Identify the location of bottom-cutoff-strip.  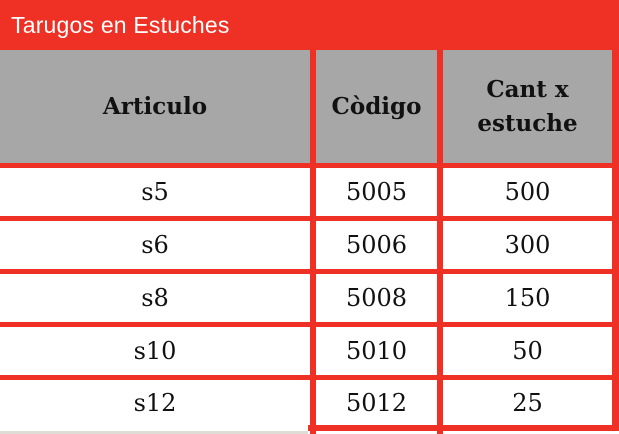
(154, 432).